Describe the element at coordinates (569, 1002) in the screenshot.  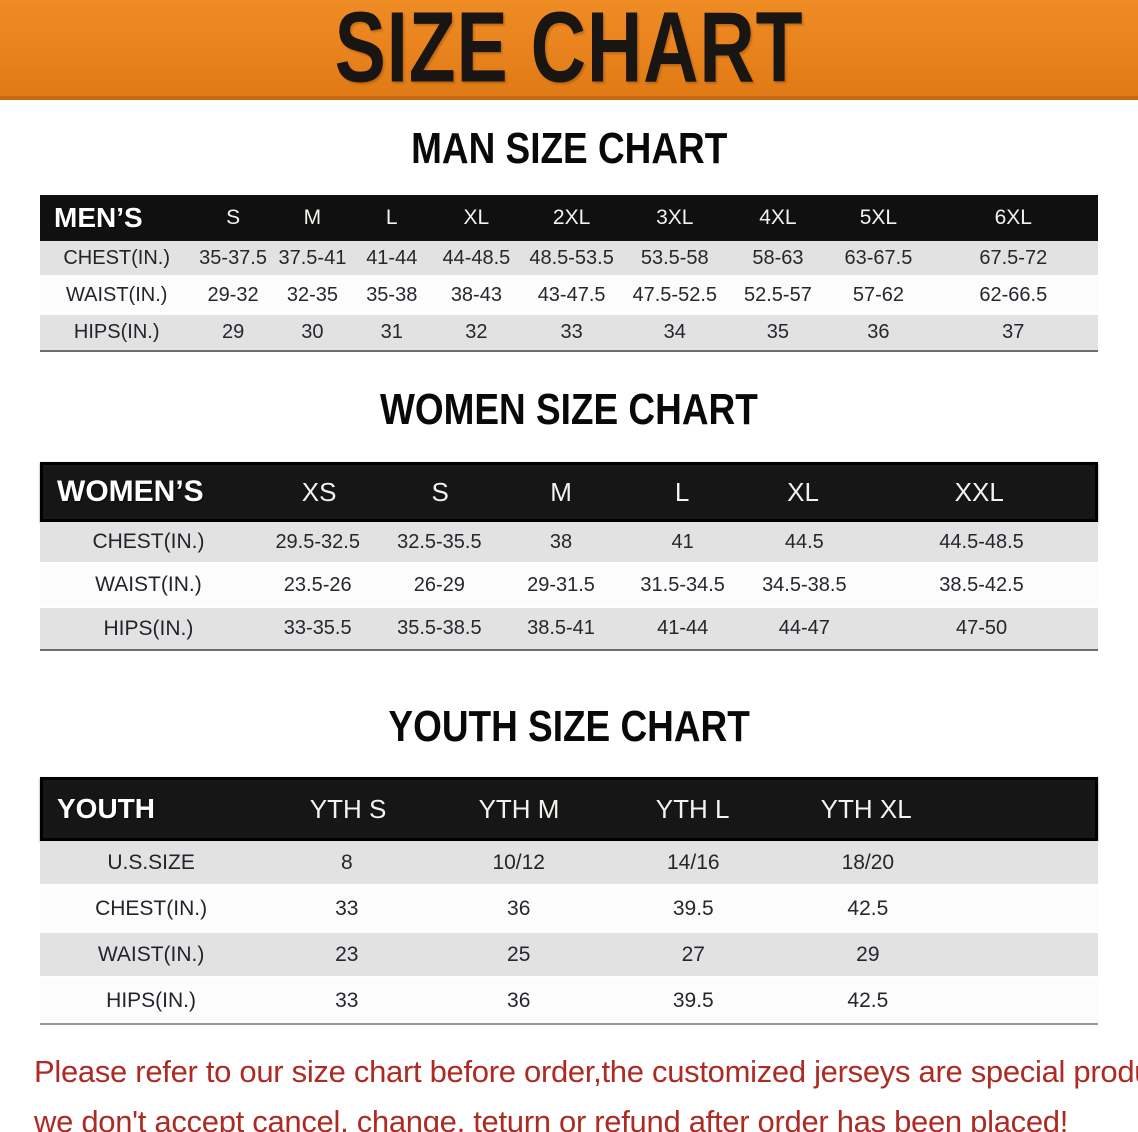
I see `youth-row-hipsin: HIPS(IN.) 33 36 39.5 42.5` at that location.